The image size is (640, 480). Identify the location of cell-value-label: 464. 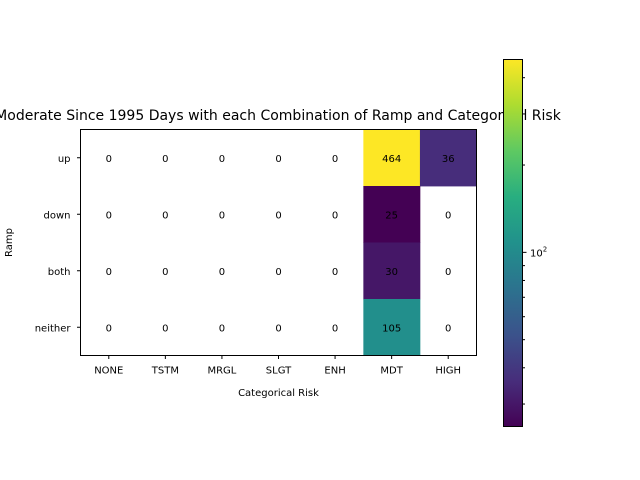
(391, 159).